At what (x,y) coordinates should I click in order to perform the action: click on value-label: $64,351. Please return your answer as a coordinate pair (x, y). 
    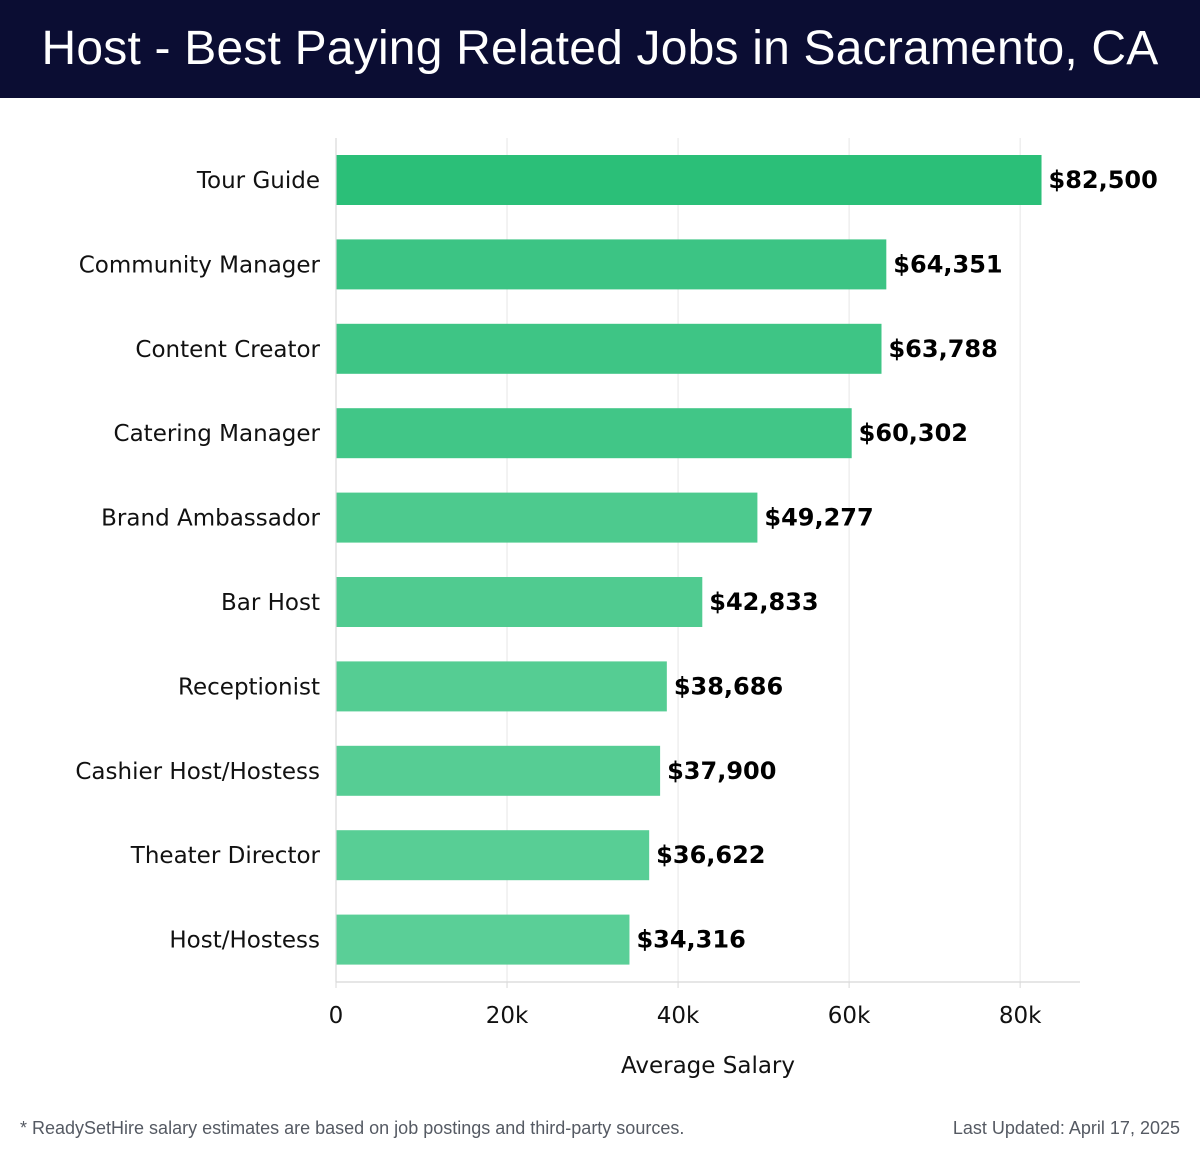
    Looking at the image, I should click on (947, 264).